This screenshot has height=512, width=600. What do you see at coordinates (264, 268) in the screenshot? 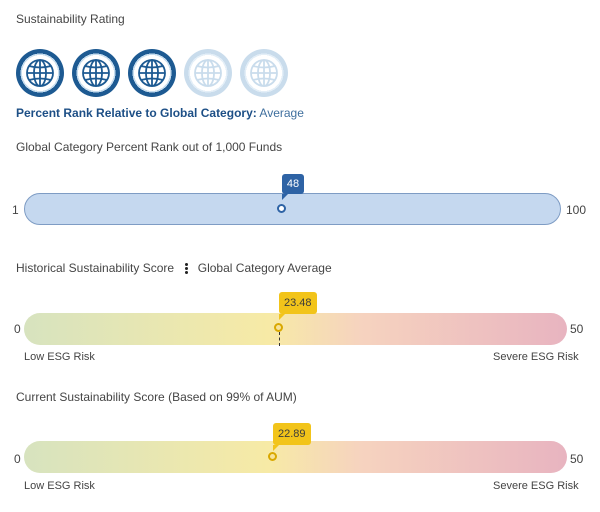
I see `historical-score-subtitle: Global Category Average` at bounding box center [264, 268].